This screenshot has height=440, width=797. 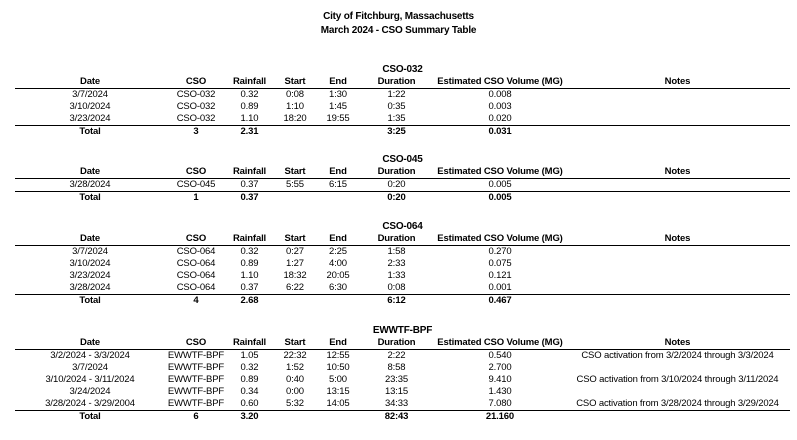 What do you see at coordinates (338, 287) in the screenshot?
I see `cell-end: 6:30` at bounding box center [338, 287].